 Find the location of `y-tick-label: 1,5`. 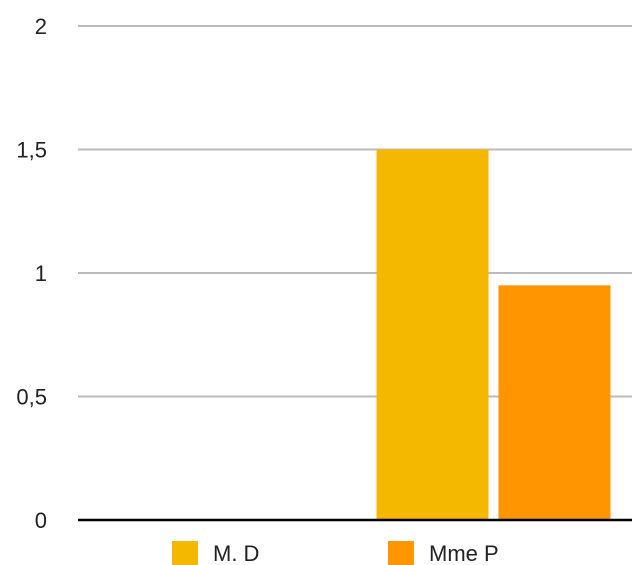

y-tick-label: 1,5 is located at coordinates (31, 150).